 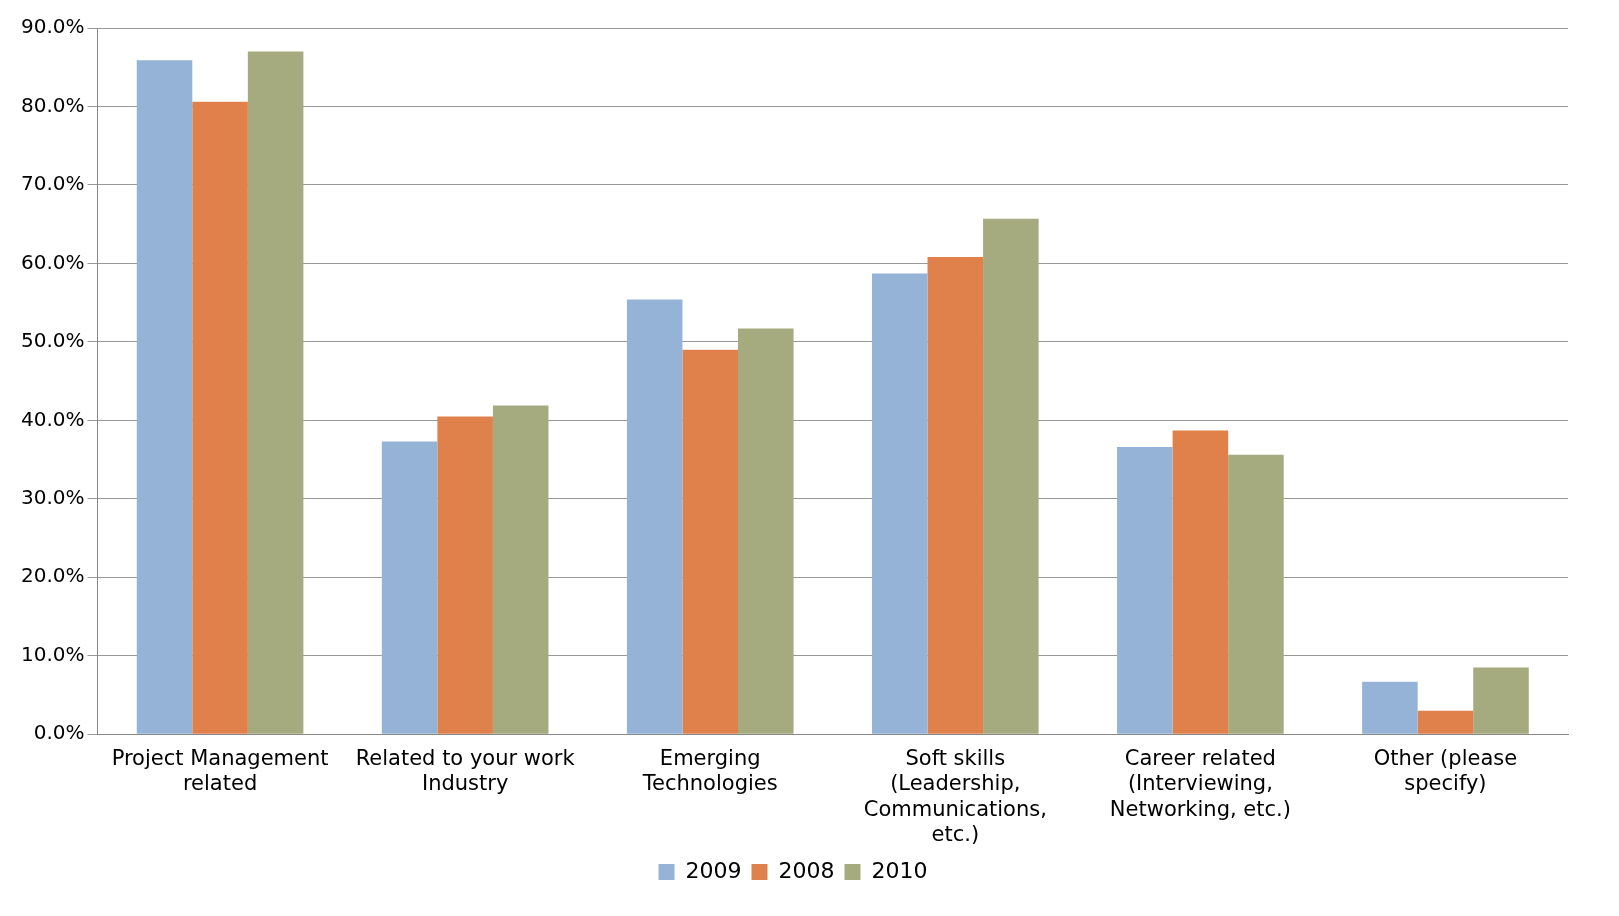 I want to click on x-tick-label: Project Management related, so click(x=220, y=771).